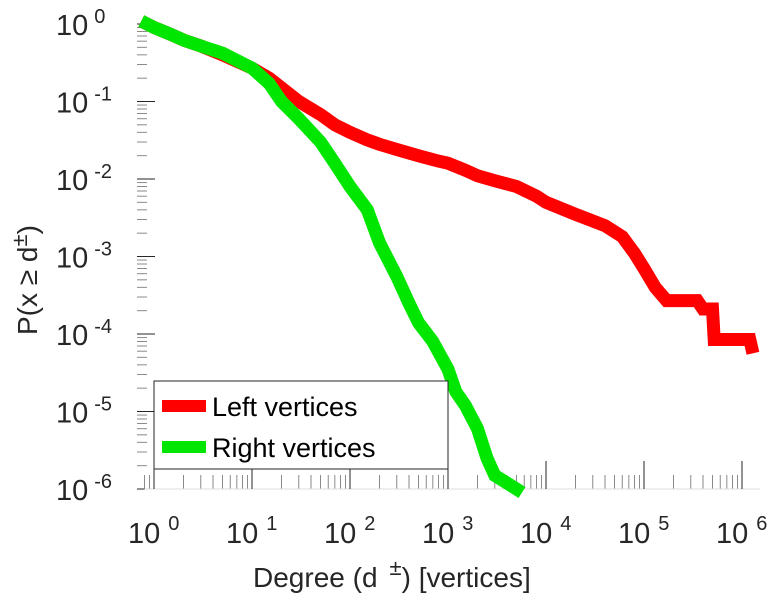  I want to click on x-tick-label-exp: 2, so click(369, 524).